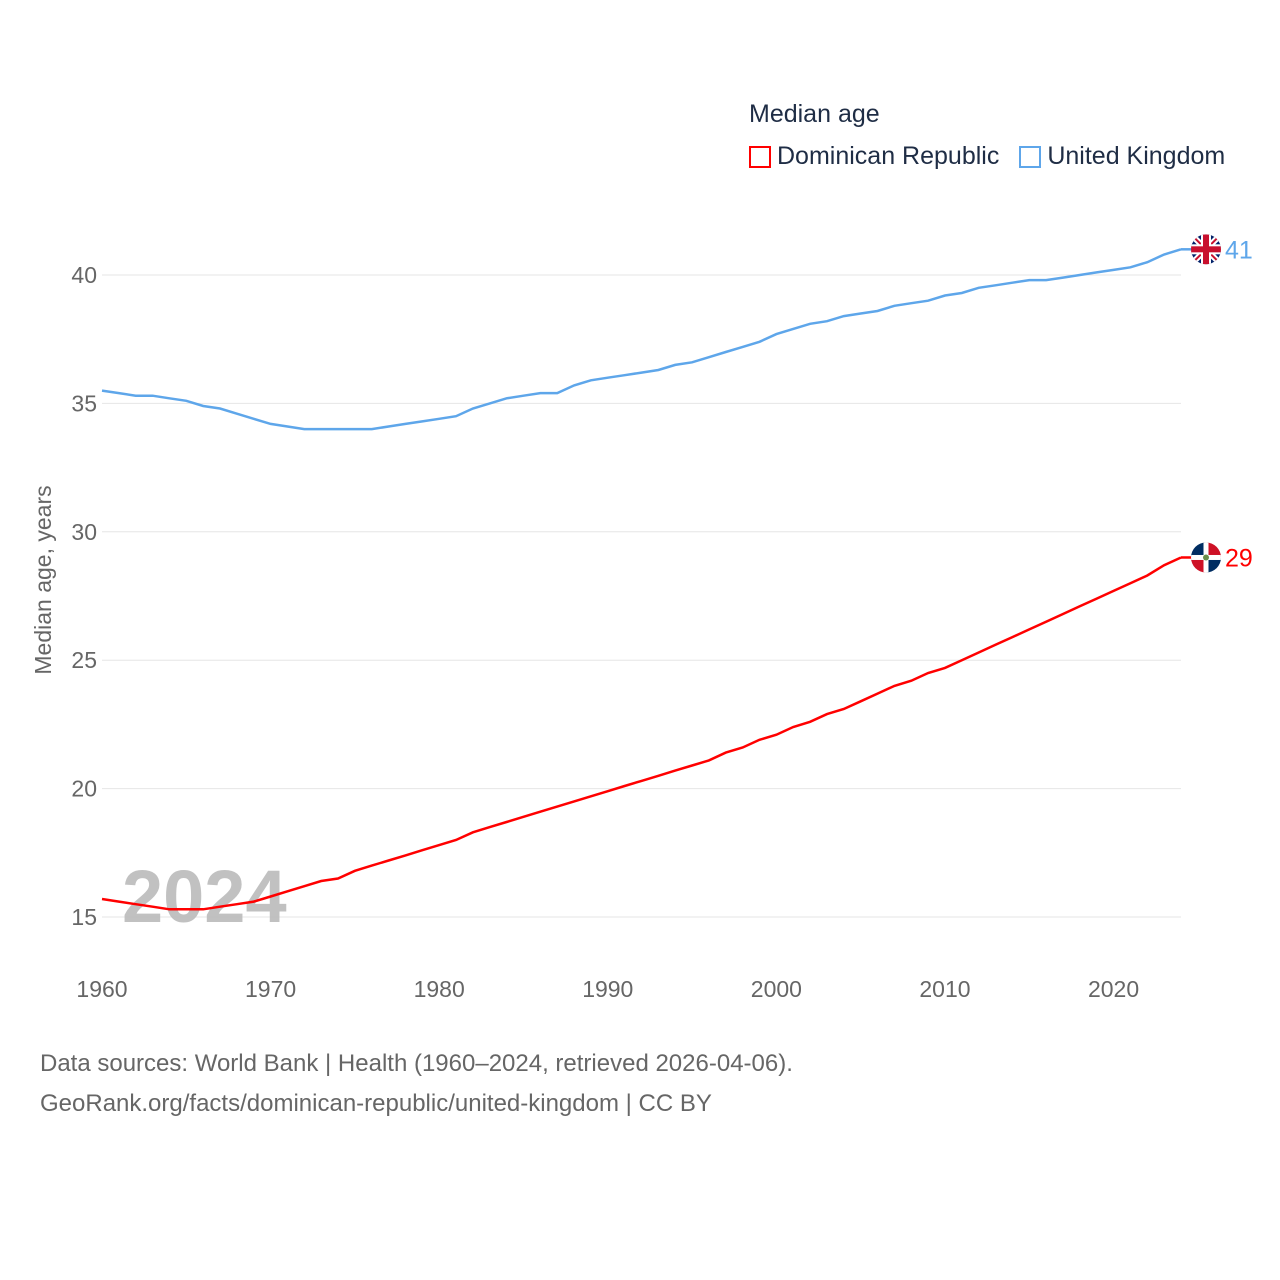 Image resolution: width=1280 pixels, height=1280 pixels. I want to click on legend-item-united-kingdom: United Kingdom, so click(1122, 156).